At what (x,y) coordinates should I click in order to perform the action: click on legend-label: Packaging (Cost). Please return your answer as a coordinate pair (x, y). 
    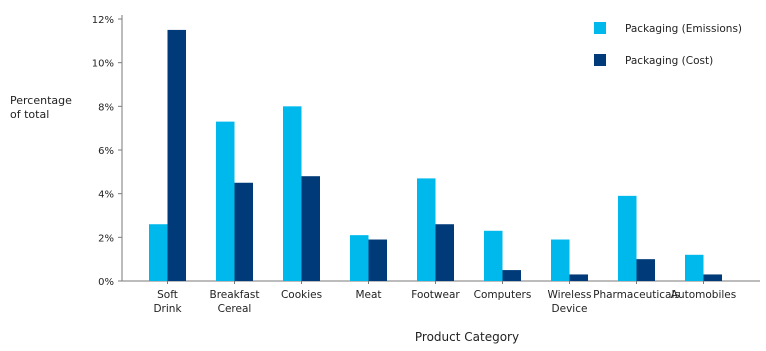
    Looking at the image, I should click on (669, 61).